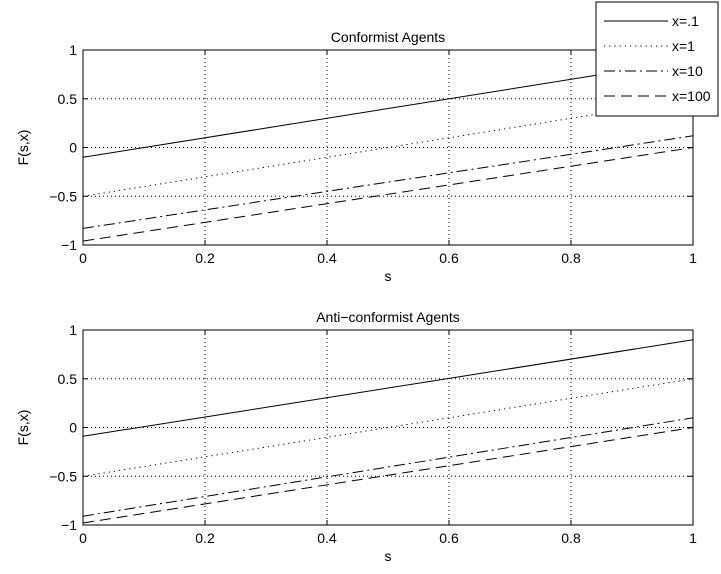  Describe the element at coordinates (691, 96) in the screenshot. I see `legend-label: x=100` at that location.